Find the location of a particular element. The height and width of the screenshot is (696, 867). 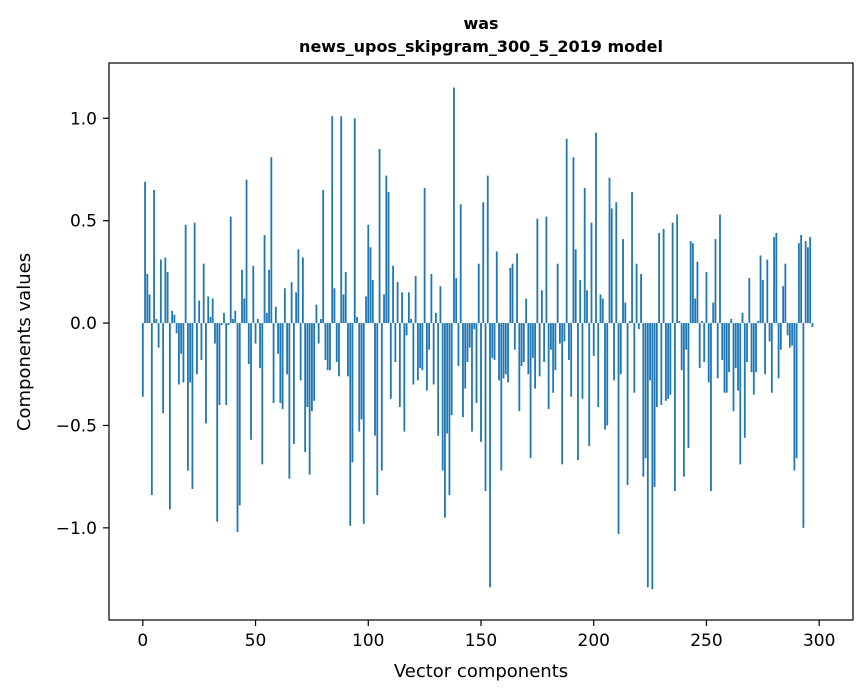

x-tick-label: 100 is located at coordinates (368, 641).